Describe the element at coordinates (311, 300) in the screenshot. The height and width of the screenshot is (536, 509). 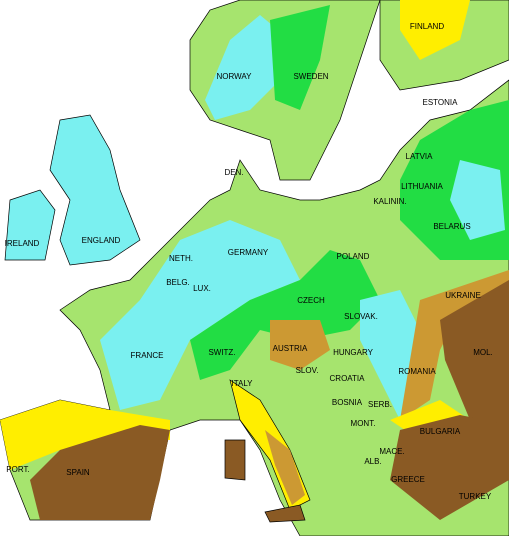
I see `country-label: CZECH` at that location.